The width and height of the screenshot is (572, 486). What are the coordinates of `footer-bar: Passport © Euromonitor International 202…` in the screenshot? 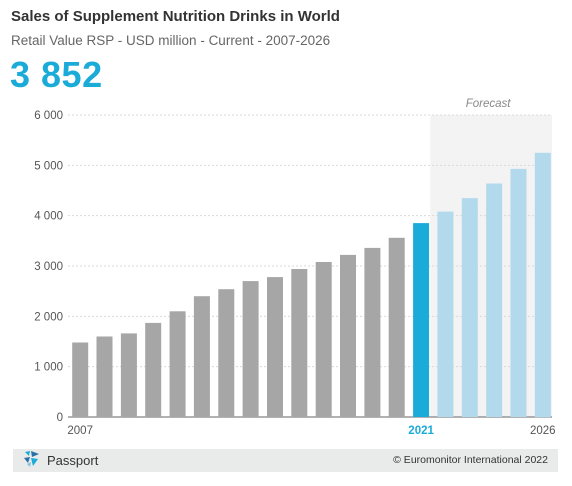 It's located at (285, 460).